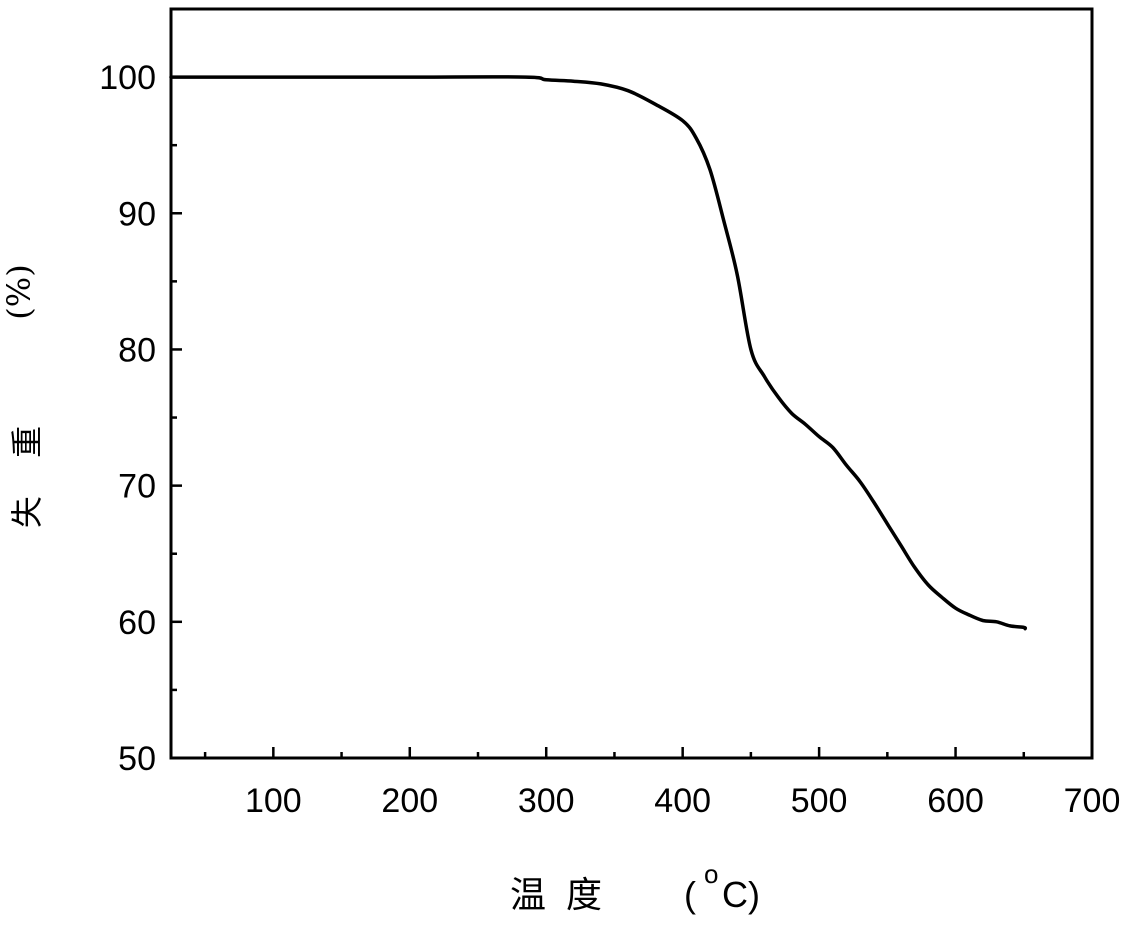 The width and height of the screenshot is (1136, 932). What do you see at coordinates (955, 801) in the screenshot?
I see `x-tick-label: 600` at bounding box center [955, 801].